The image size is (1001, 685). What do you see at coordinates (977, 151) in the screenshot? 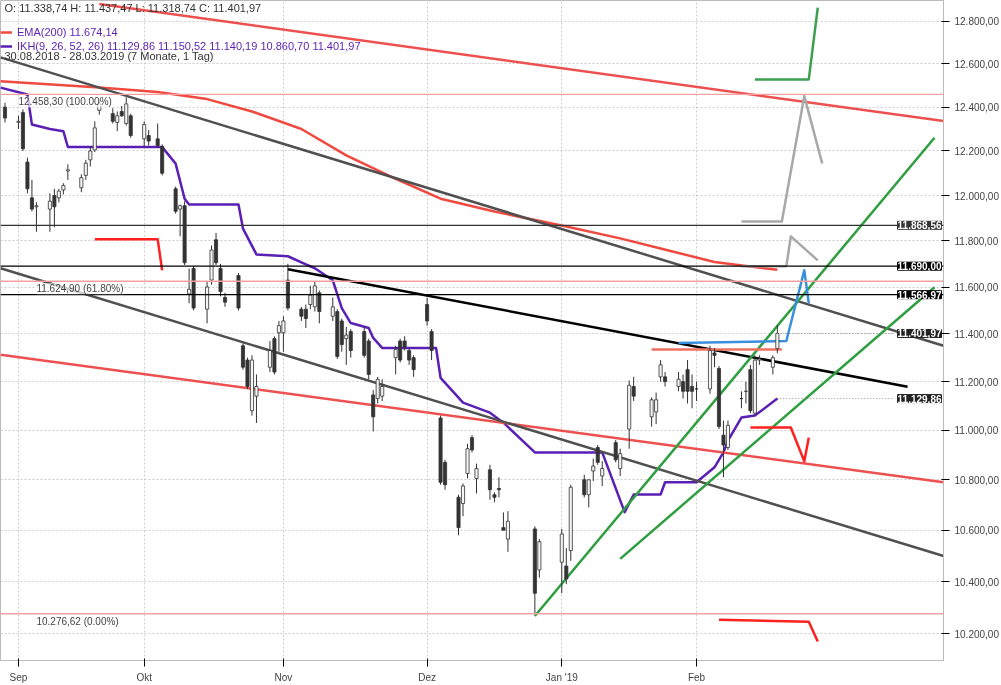
I see `y-tick-label: 12.200,00` at bounding box center [977, 151].